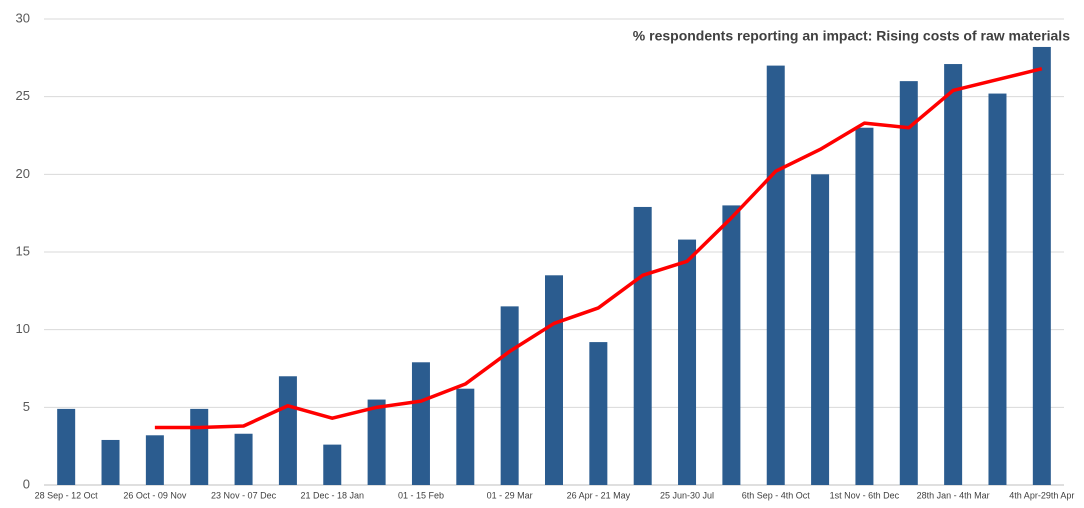  What do you see at coordinates (155, 495) in the screenshot?
I see `x-tick-label: 26 Oct - 09 Nov` at bounding box center [155, 495].